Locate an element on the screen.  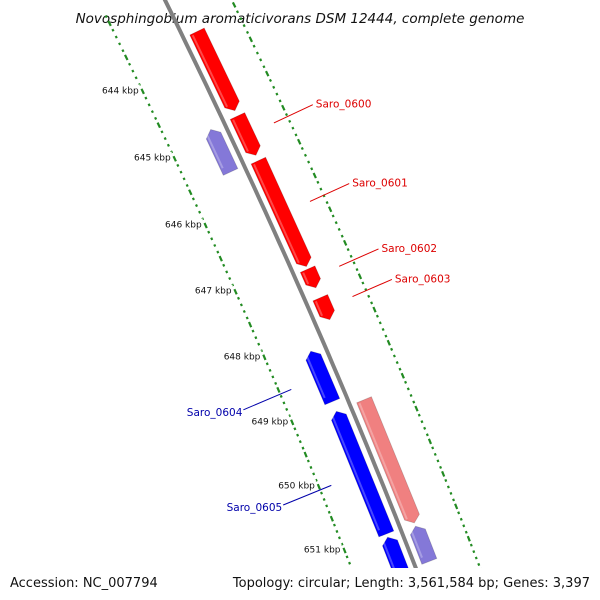
gene-label-connector is located at coordinates (293, 114).